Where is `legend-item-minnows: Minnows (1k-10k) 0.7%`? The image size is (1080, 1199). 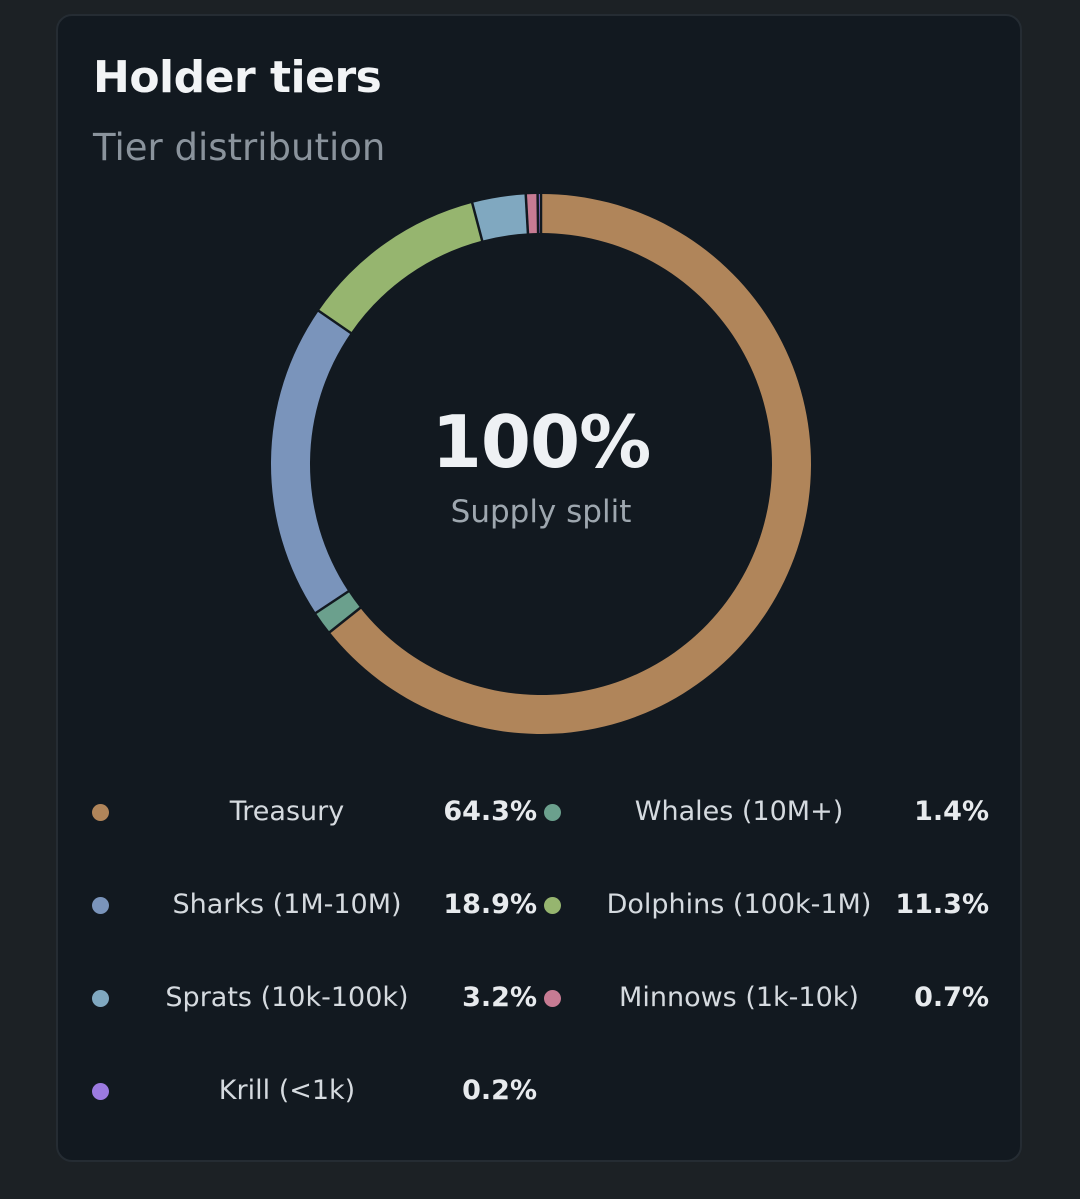
legend-item-minnows: Minnows (1k-10k) 0.7% is located at coordinates (766, 998).